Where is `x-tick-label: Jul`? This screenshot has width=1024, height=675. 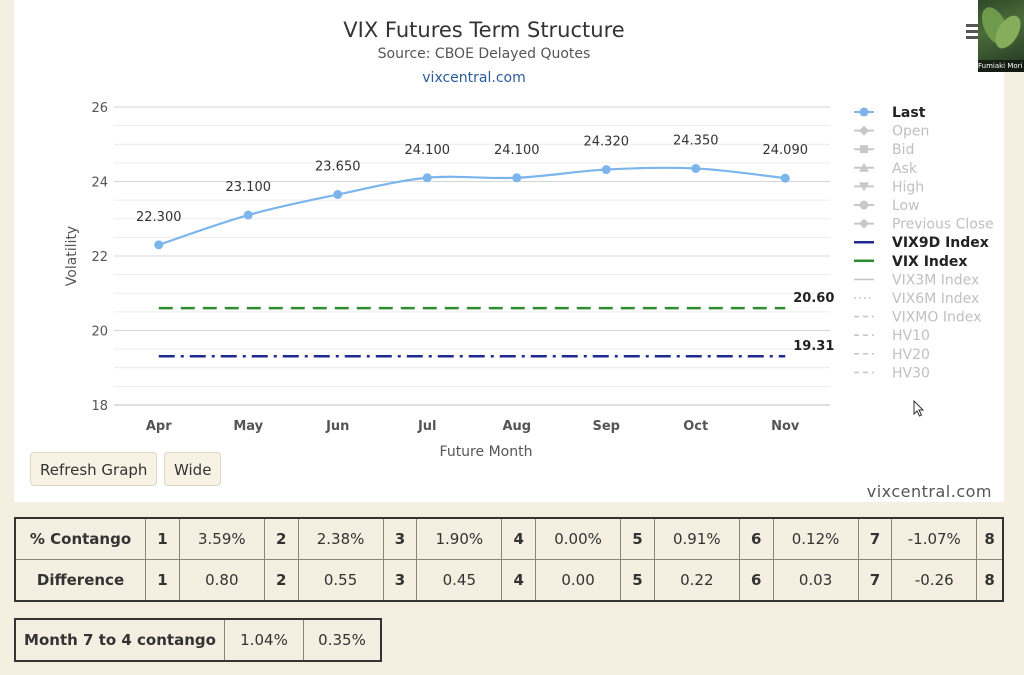
x-tick-label: Jul is located at coordinates (427, 426).